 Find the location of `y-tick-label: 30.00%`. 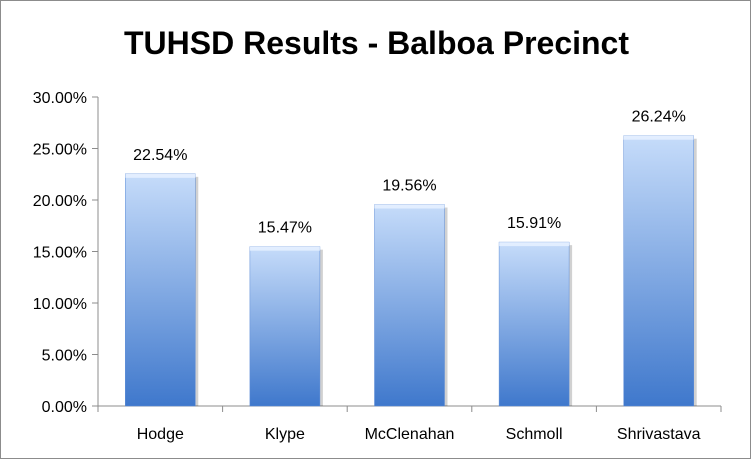

y-tick-label: 30.00% is located at coordinates (60, 98).